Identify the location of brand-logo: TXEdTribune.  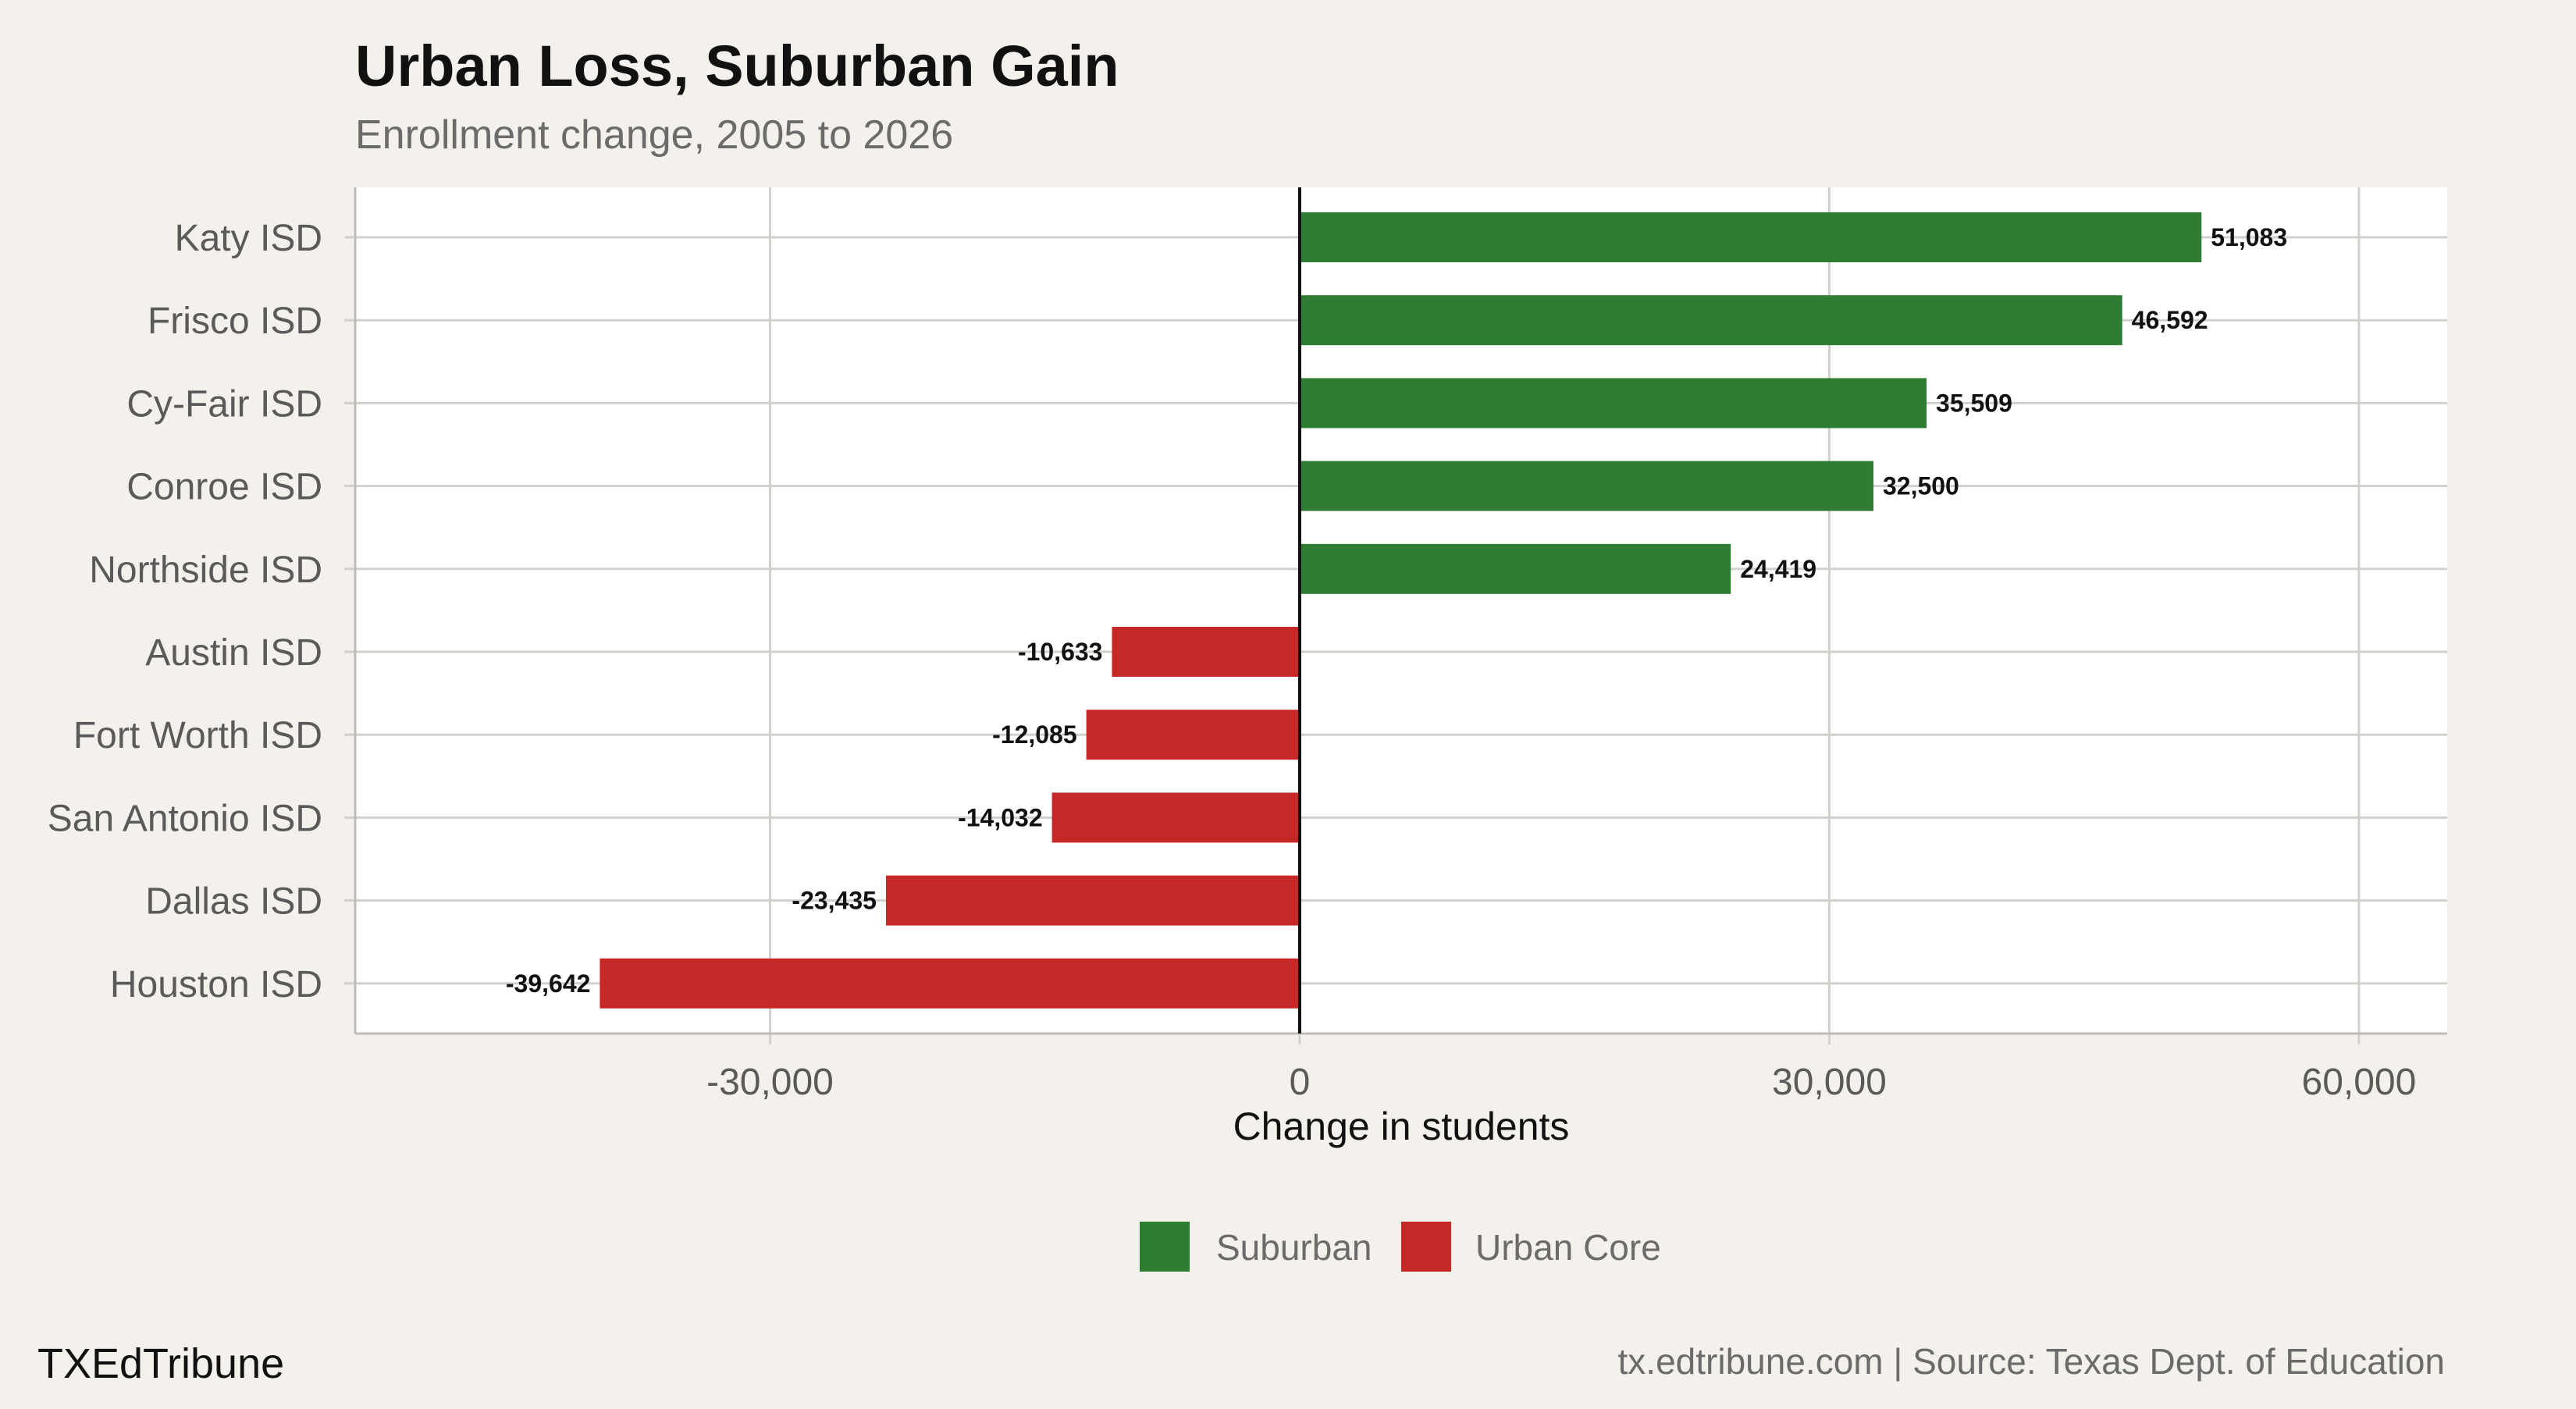
(160, 1363).